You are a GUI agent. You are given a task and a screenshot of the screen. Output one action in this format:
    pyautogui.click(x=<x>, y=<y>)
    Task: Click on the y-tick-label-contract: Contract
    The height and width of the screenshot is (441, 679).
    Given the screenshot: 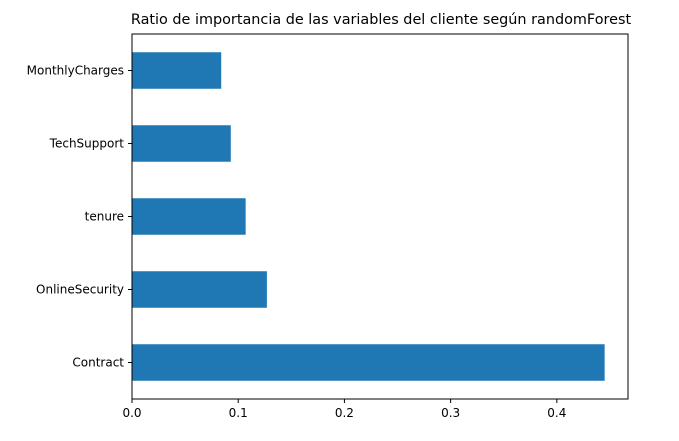 What is the action you would take?
    pyautogui.click(x=98, y=363)
    